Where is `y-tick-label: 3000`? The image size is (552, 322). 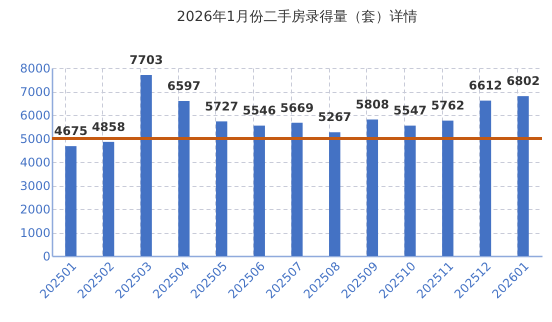
y-tick-label: 3000 is located at coordinates (35, 186).